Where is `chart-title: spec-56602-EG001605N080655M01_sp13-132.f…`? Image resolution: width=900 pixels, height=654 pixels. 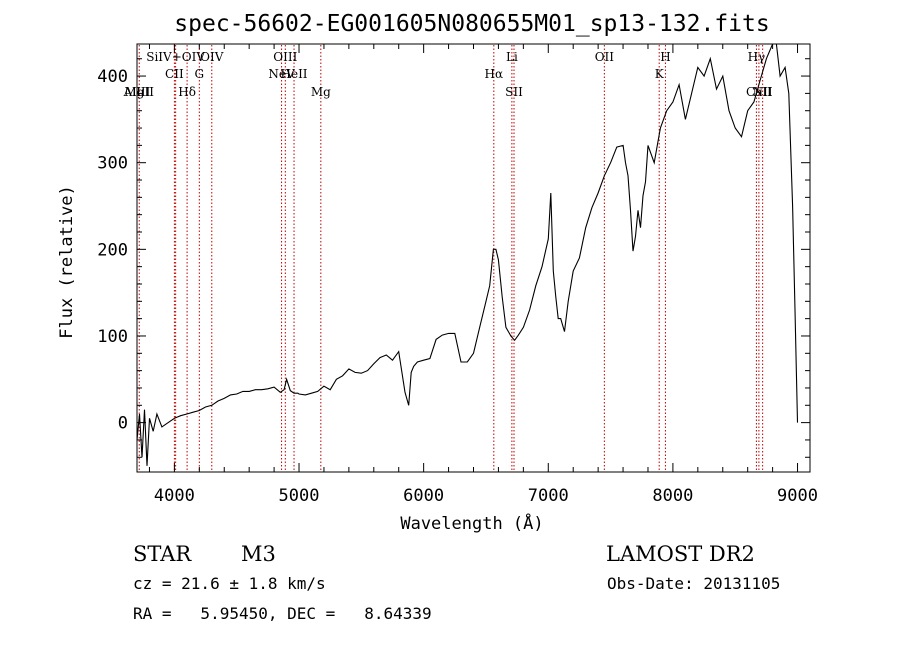
chart-title: spec-56602-EG001605N080655M01_sp13-132.f… is located at coordinates (471, 24).